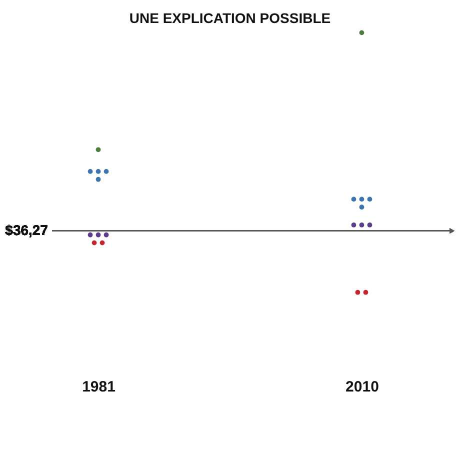 This screenshot has height=460, width=460. What do you see at coordinates (26, 230) in the screenshot?
I see `text: $36,27` at bounding box center [26, 230].